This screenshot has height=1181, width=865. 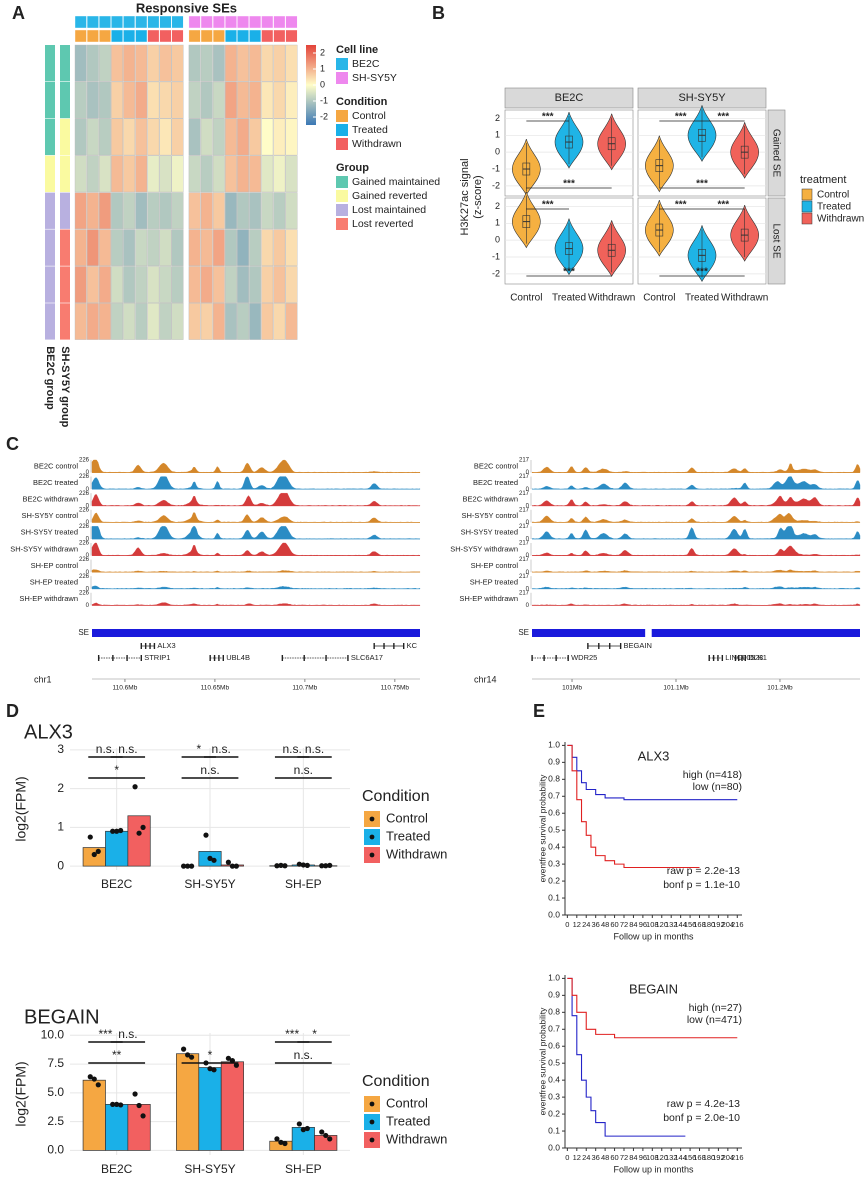 What do you see at coordinates (65, 386) in the screenshot?
I see `row-annotation-label: SH-SY5Y group` at bounding box center [65, 386].